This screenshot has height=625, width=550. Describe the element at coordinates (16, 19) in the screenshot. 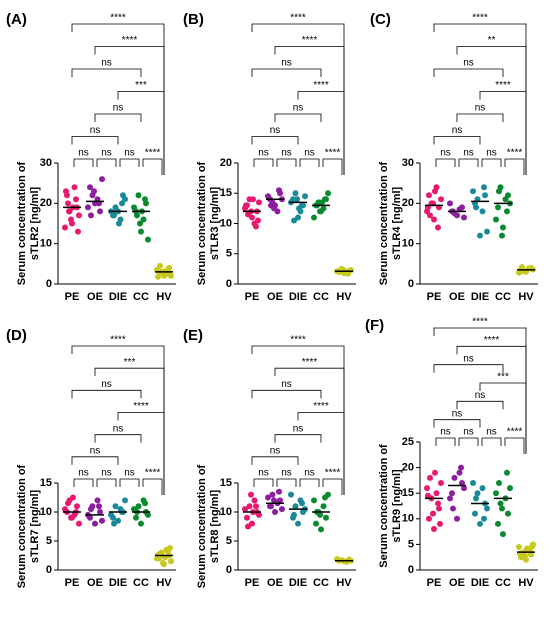

I see `panel-label: (A)` at that location.